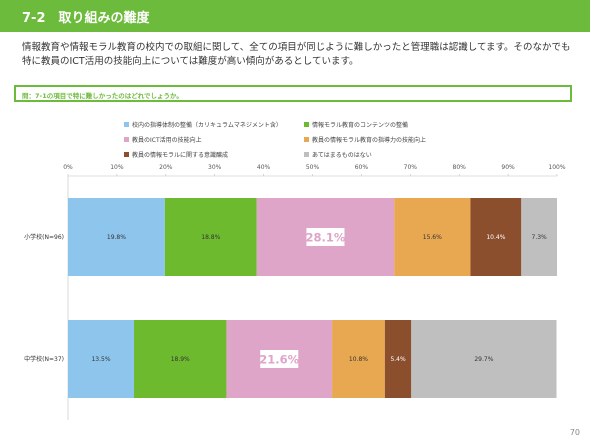  I want to click on data-label: 10.8%, so click(358, 359).